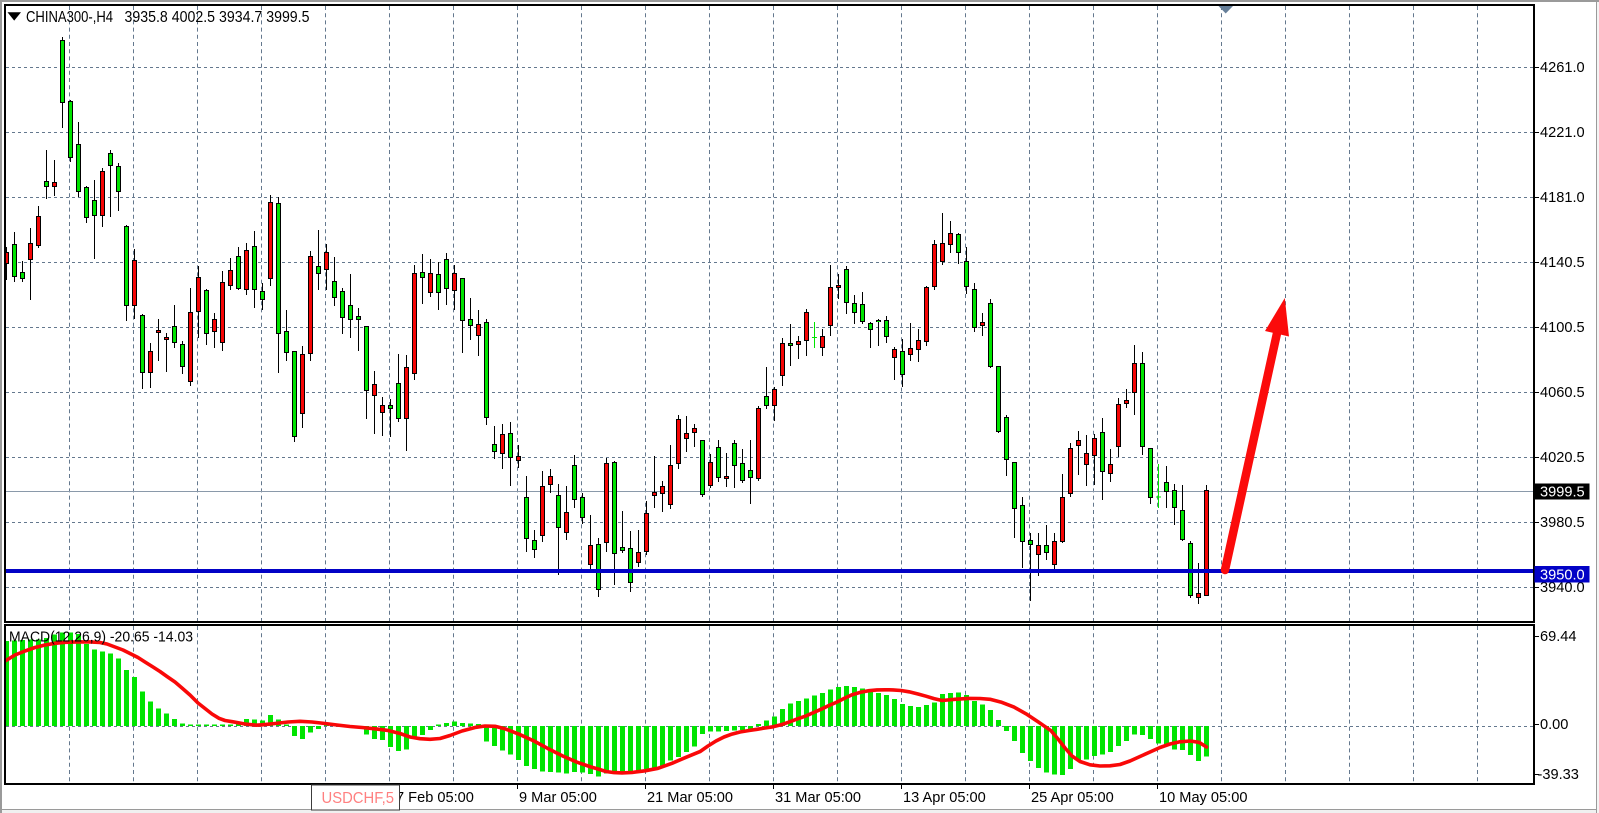  Describe the element at coordinates (1562, 588) in the screenshot. I see `svg-text: 3940.0` at that location.